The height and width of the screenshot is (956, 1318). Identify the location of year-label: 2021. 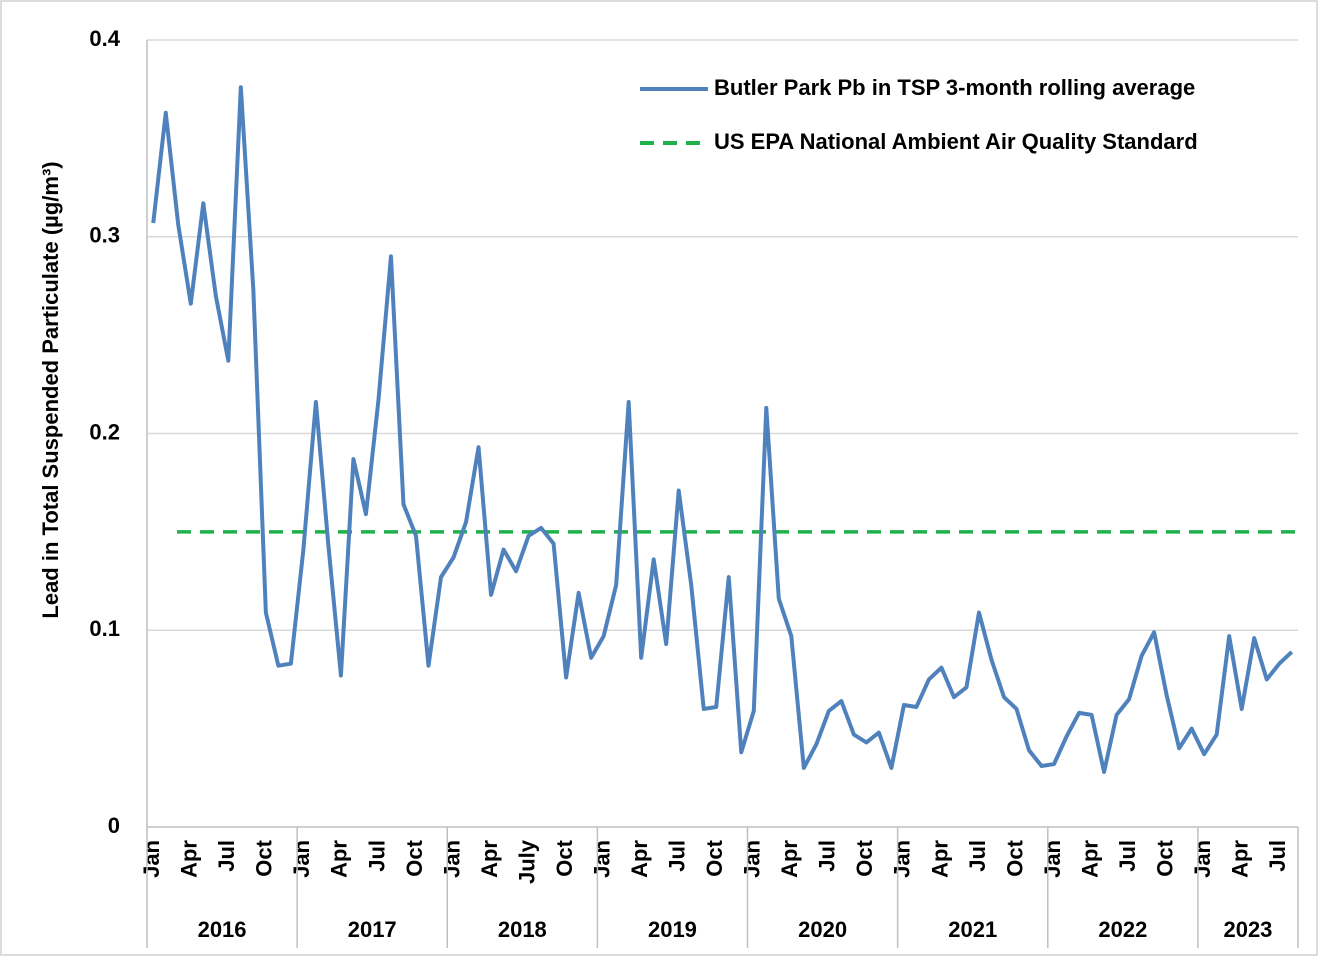
(972, 929).